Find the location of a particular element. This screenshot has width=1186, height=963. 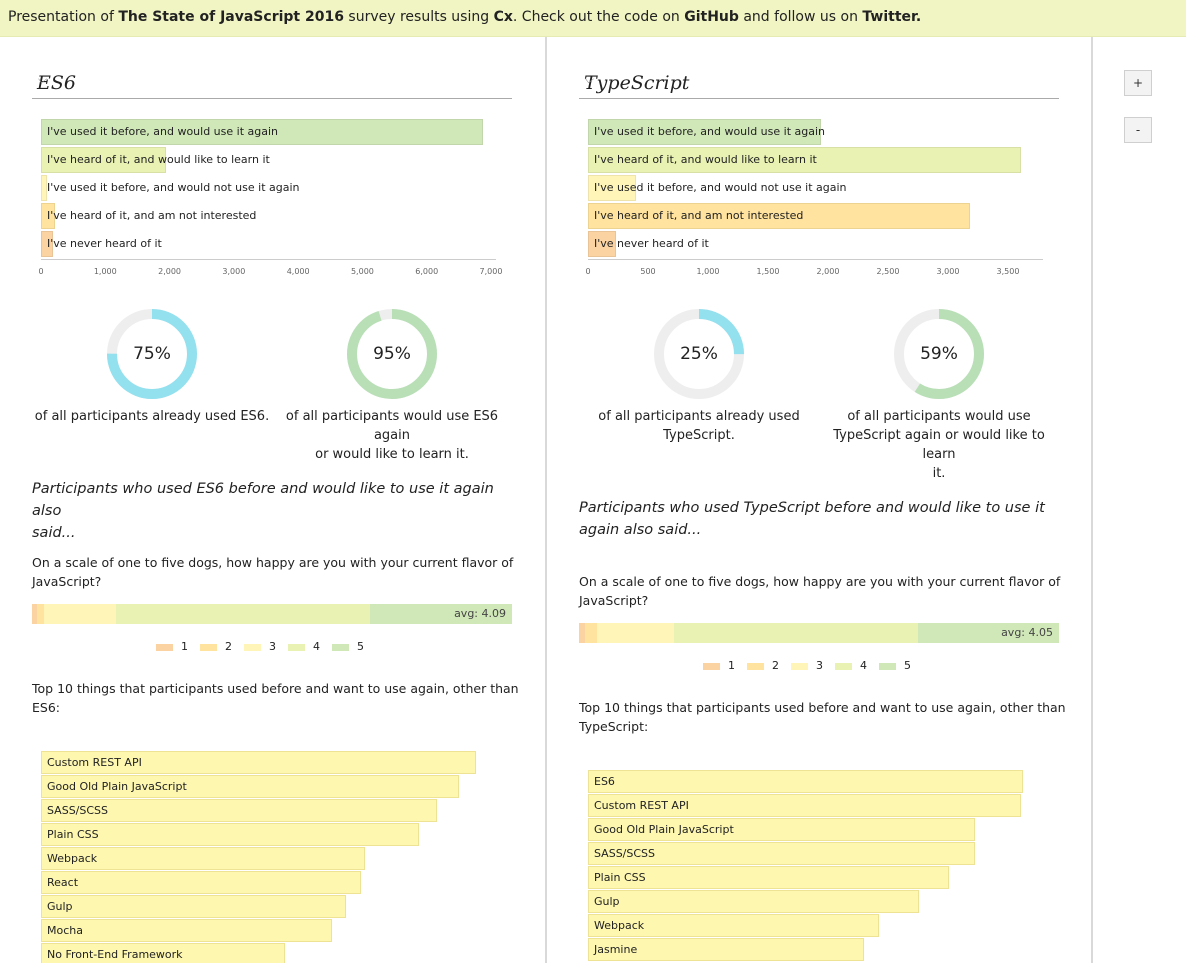

legend-item: 4 is located at coordinates (304, 646).